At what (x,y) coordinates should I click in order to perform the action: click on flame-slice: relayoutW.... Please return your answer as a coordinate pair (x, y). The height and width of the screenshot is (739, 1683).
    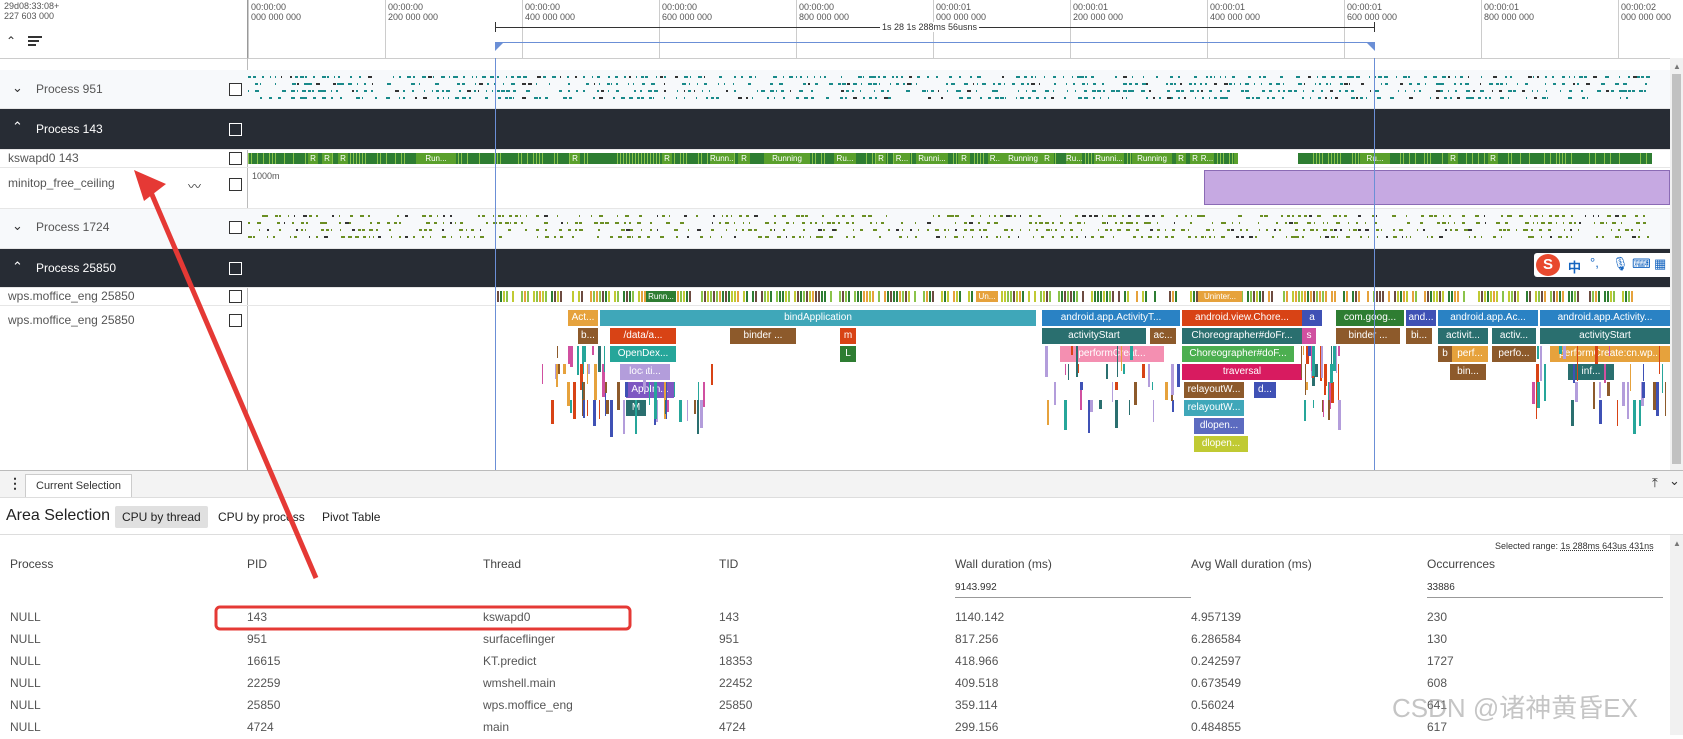
    Looking at the image, I should click on (1214, 390).